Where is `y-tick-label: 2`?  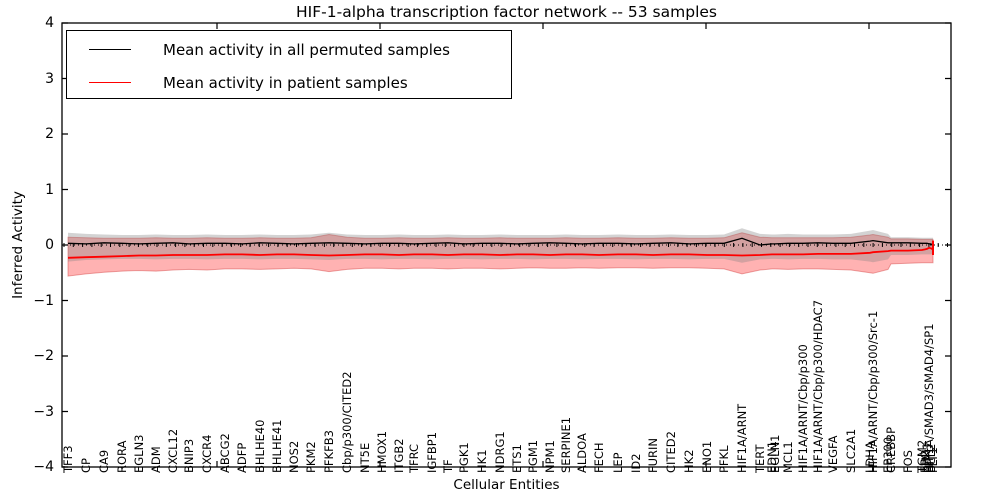 y-tick-label: 2 is located at coordinates (49, 134).